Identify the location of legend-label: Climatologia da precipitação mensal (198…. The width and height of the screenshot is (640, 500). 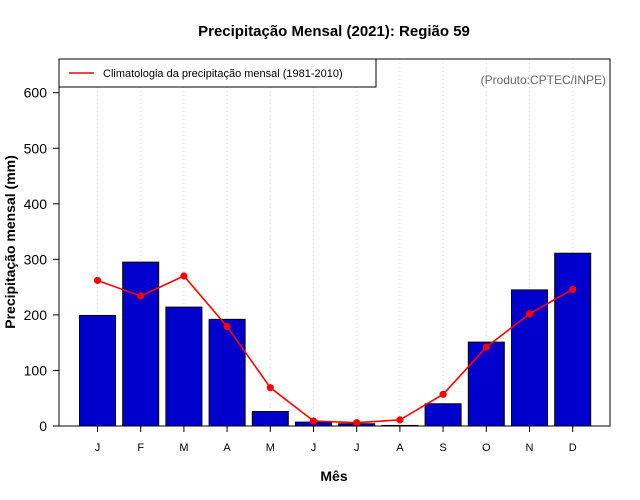
(223, 74).